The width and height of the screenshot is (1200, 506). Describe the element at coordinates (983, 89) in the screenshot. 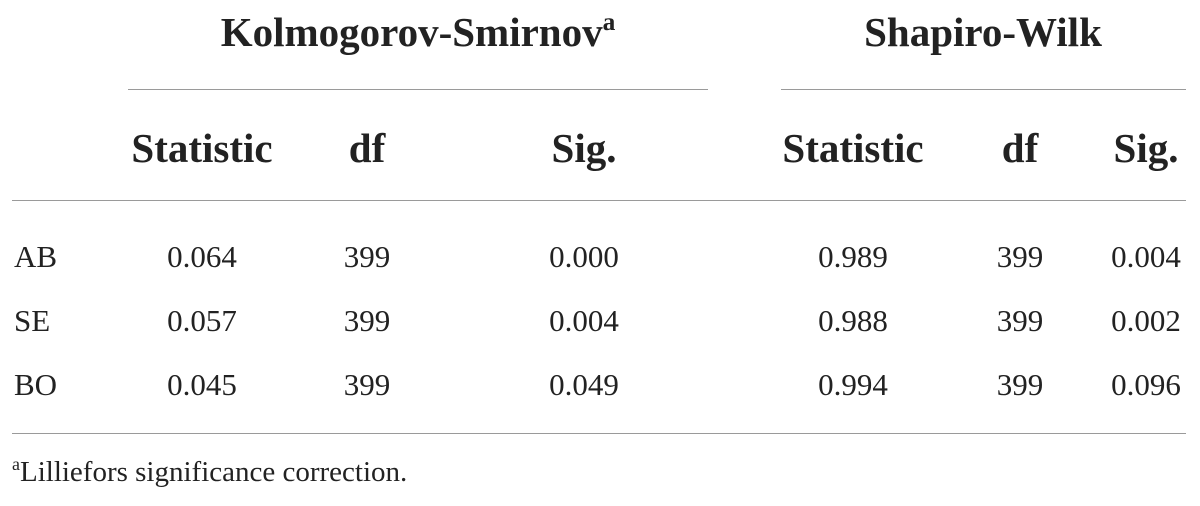

I see `group-rule-shapiro-wilk` at that location.